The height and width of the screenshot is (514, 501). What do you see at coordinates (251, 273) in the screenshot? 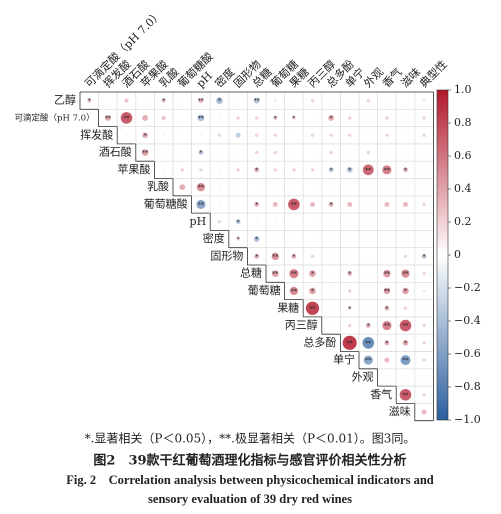
I see `row-label: 总糖` at bounding box center [251, 273].